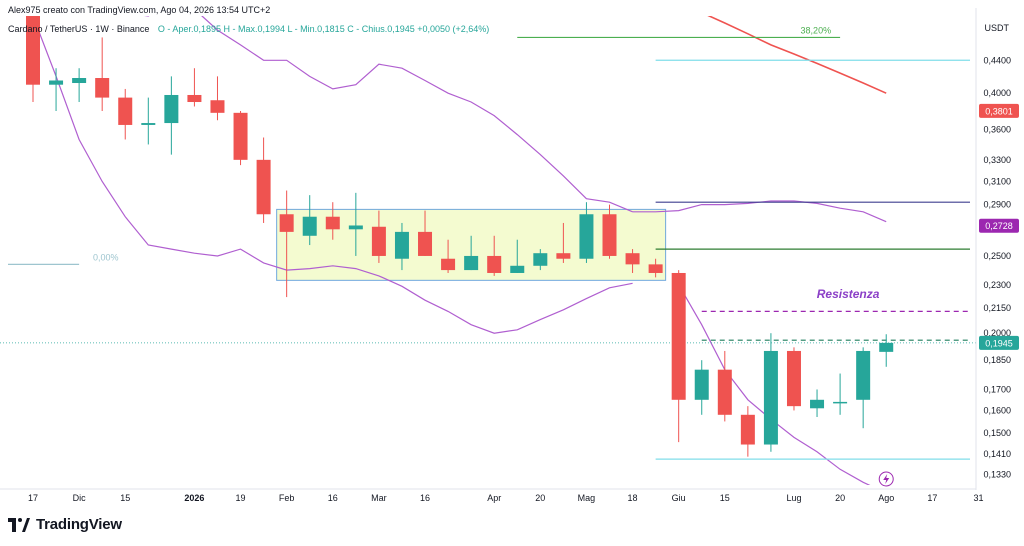  What do you see at coordinates (886, 479) in the screenshot?
I see `lightning-bolt-icon` at bounding box center [886, 479].